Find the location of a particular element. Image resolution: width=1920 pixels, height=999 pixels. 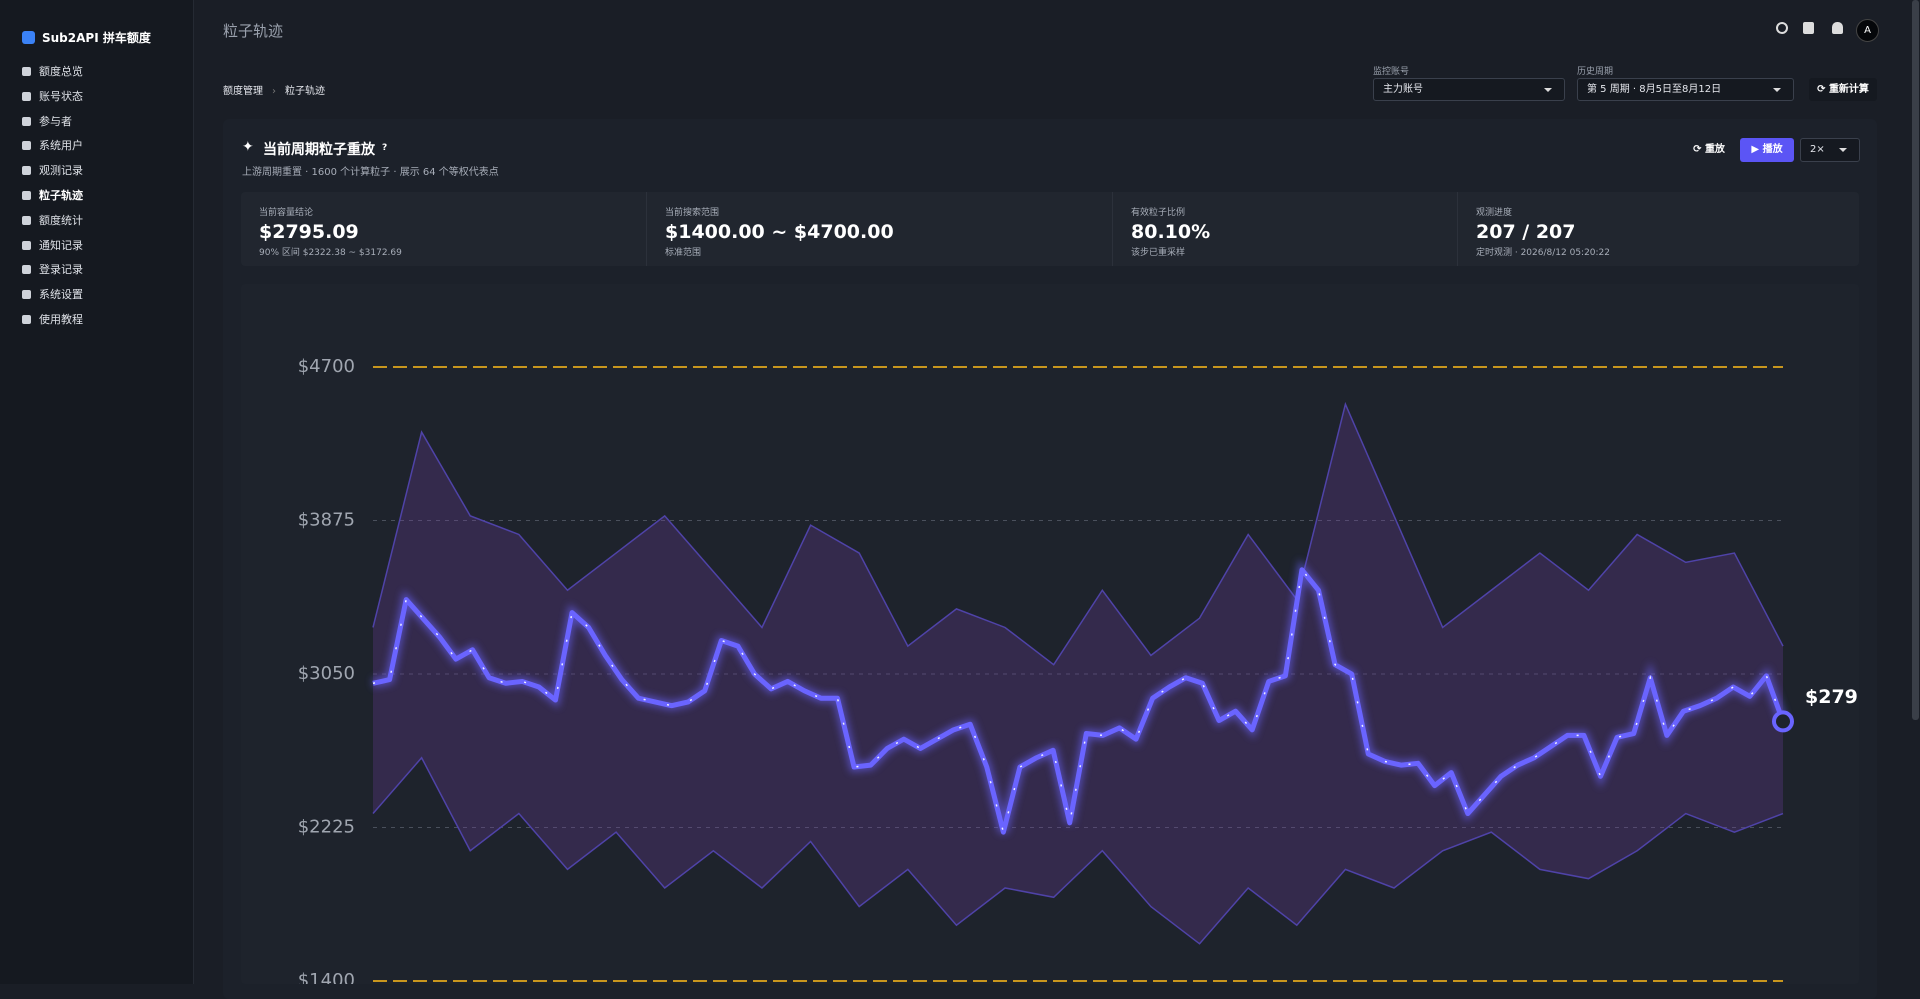

stat: 观测进度 207 / 207 定时观测 · 2026/8/12 05:20:22 is located at coordinates (1658, 229).